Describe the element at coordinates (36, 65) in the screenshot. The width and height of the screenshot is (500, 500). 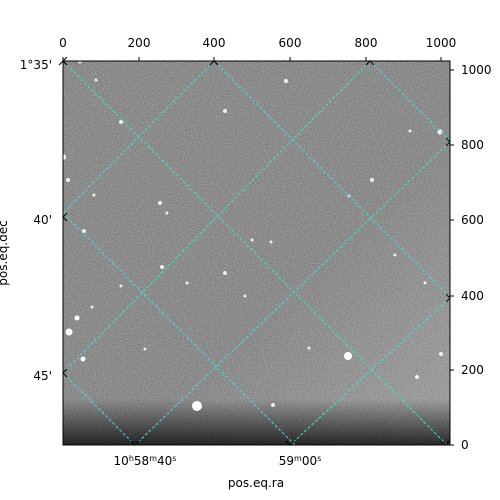
I see `dec-tick-label: 1°35'` at that location.